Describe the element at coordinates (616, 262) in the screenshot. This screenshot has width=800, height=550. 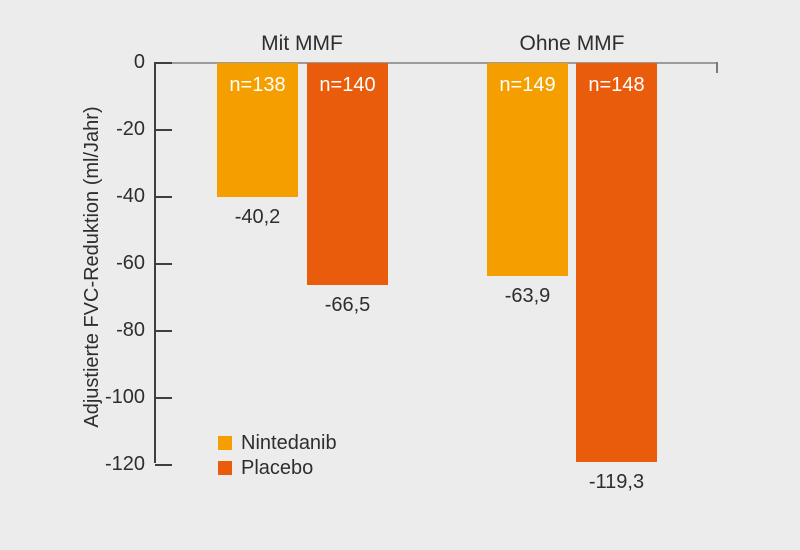
I see `bar-placebo-ohne-mmf: n=148` at that location.